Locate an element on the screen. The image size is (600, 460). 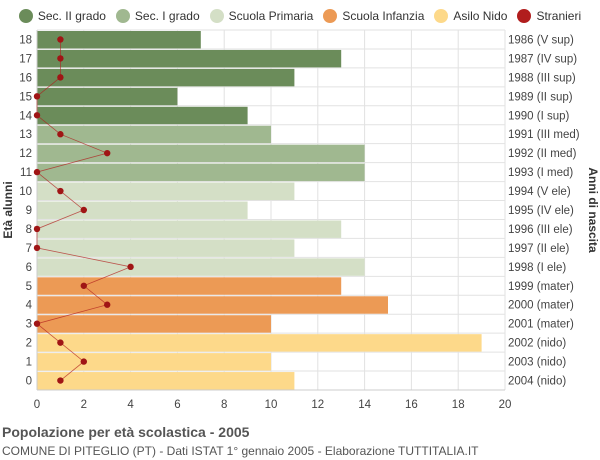
age-tick-label: 0 is located at coordinates (29, 382).